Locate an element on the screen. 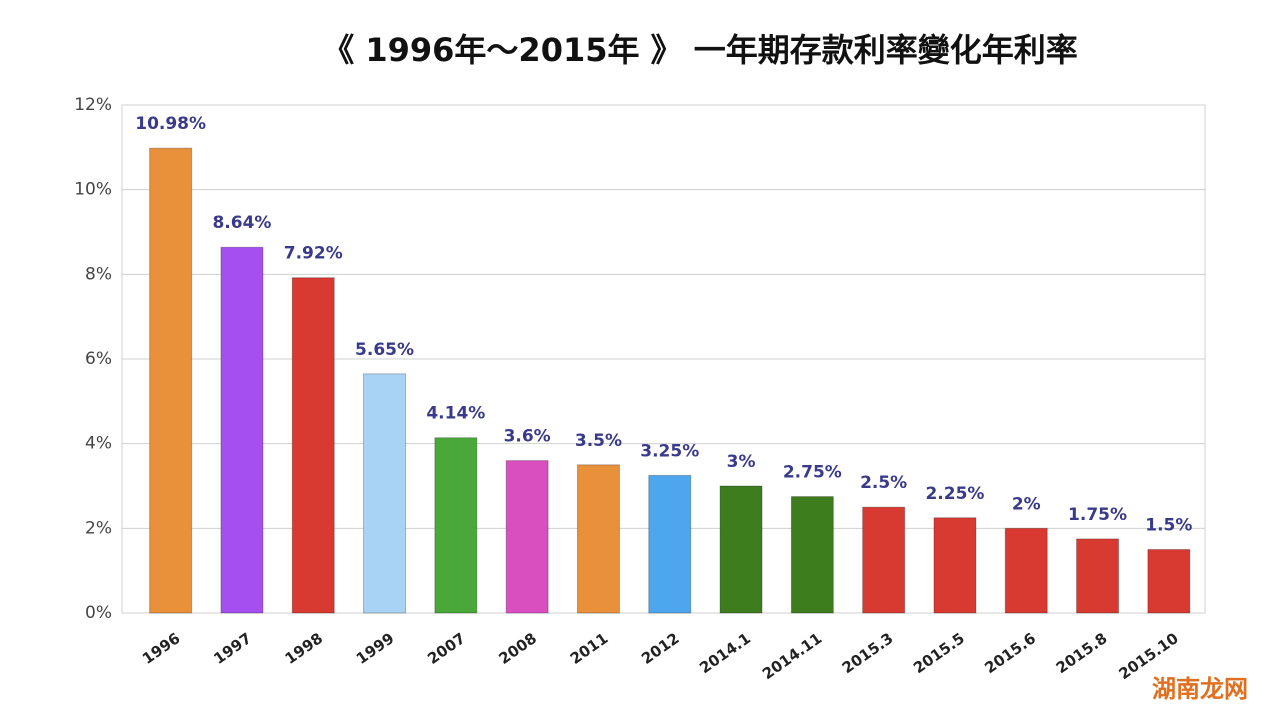 This screenshot has width=1280, height=717. y-tick-label: 10% is located at coordinates (93, 190).